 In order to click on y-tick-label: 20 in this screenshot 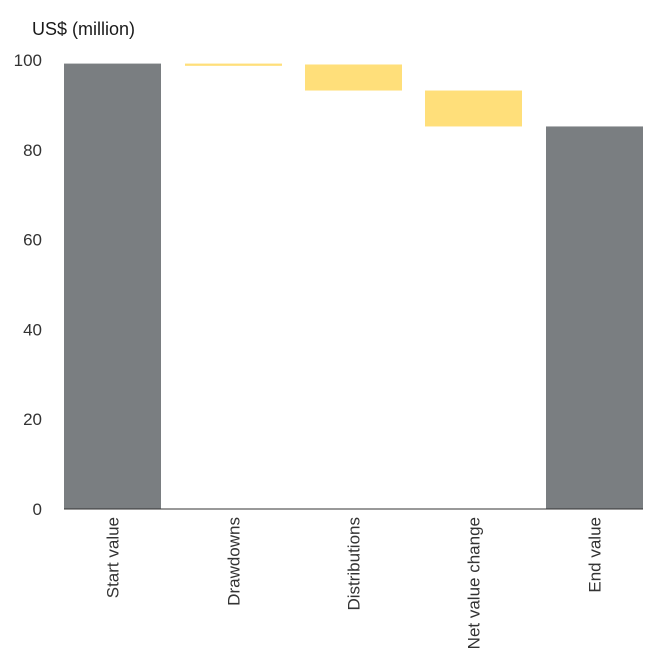, I will do `click(32, 419)`.